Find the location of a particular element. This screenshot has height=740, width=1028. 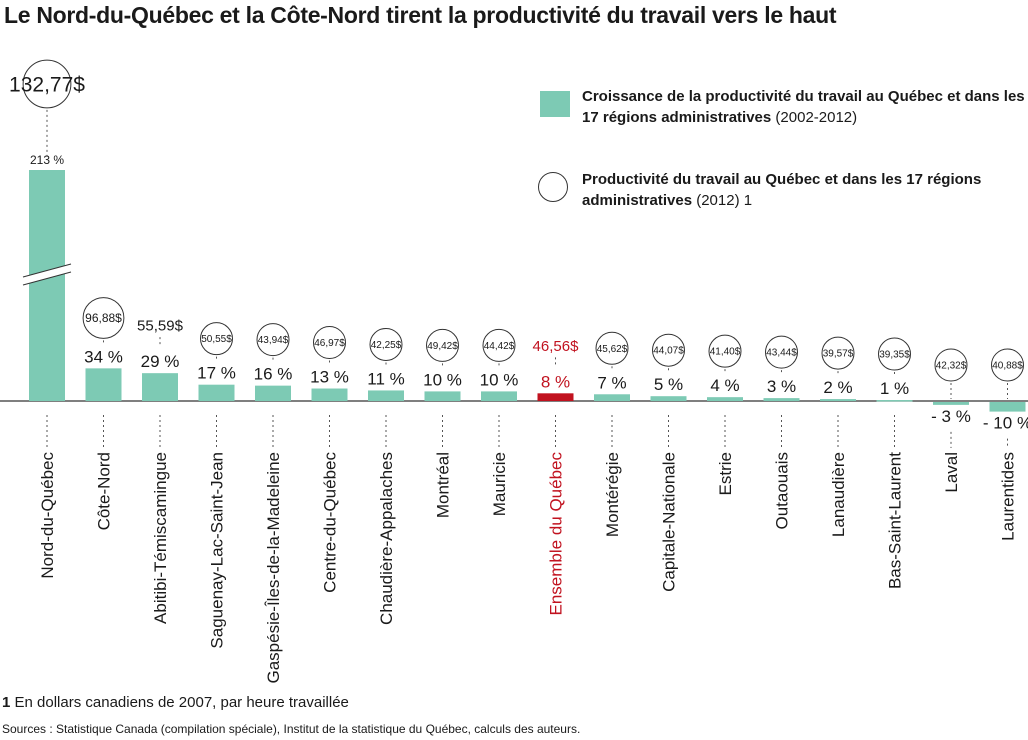

category-label-4: Gaspésie-Îles-de-la-Madeleine is located at coordinates (273, 568).